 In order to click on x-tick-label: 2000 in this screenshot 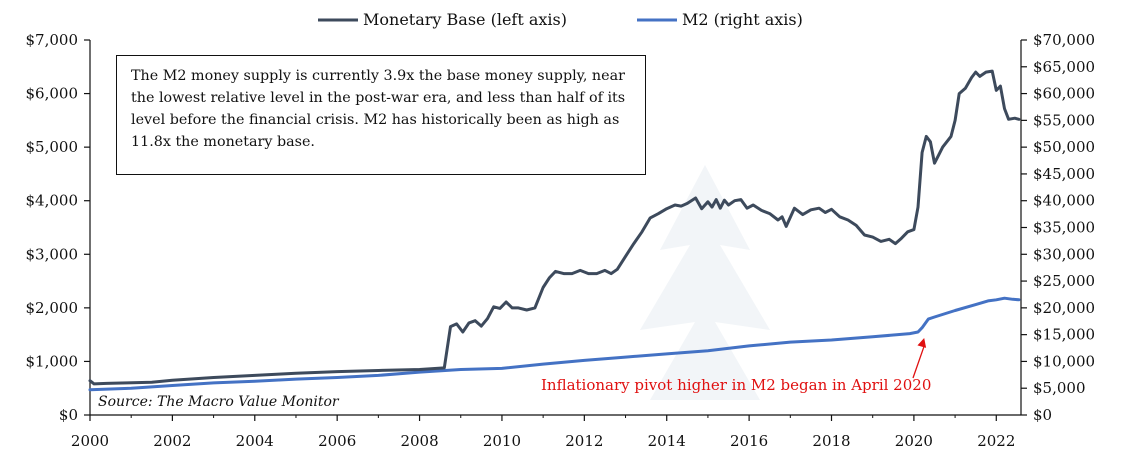, I will do `click(90, 441)`.